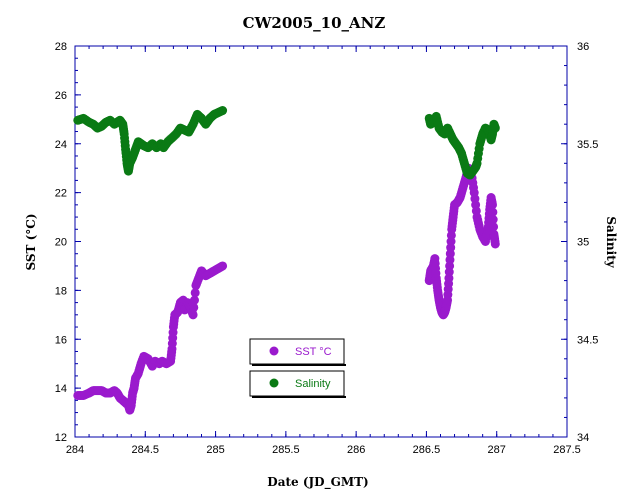  Describe the element at coordinates (583, 243) in the screenshot. I see `y-right-tick-label: 35` at that location.